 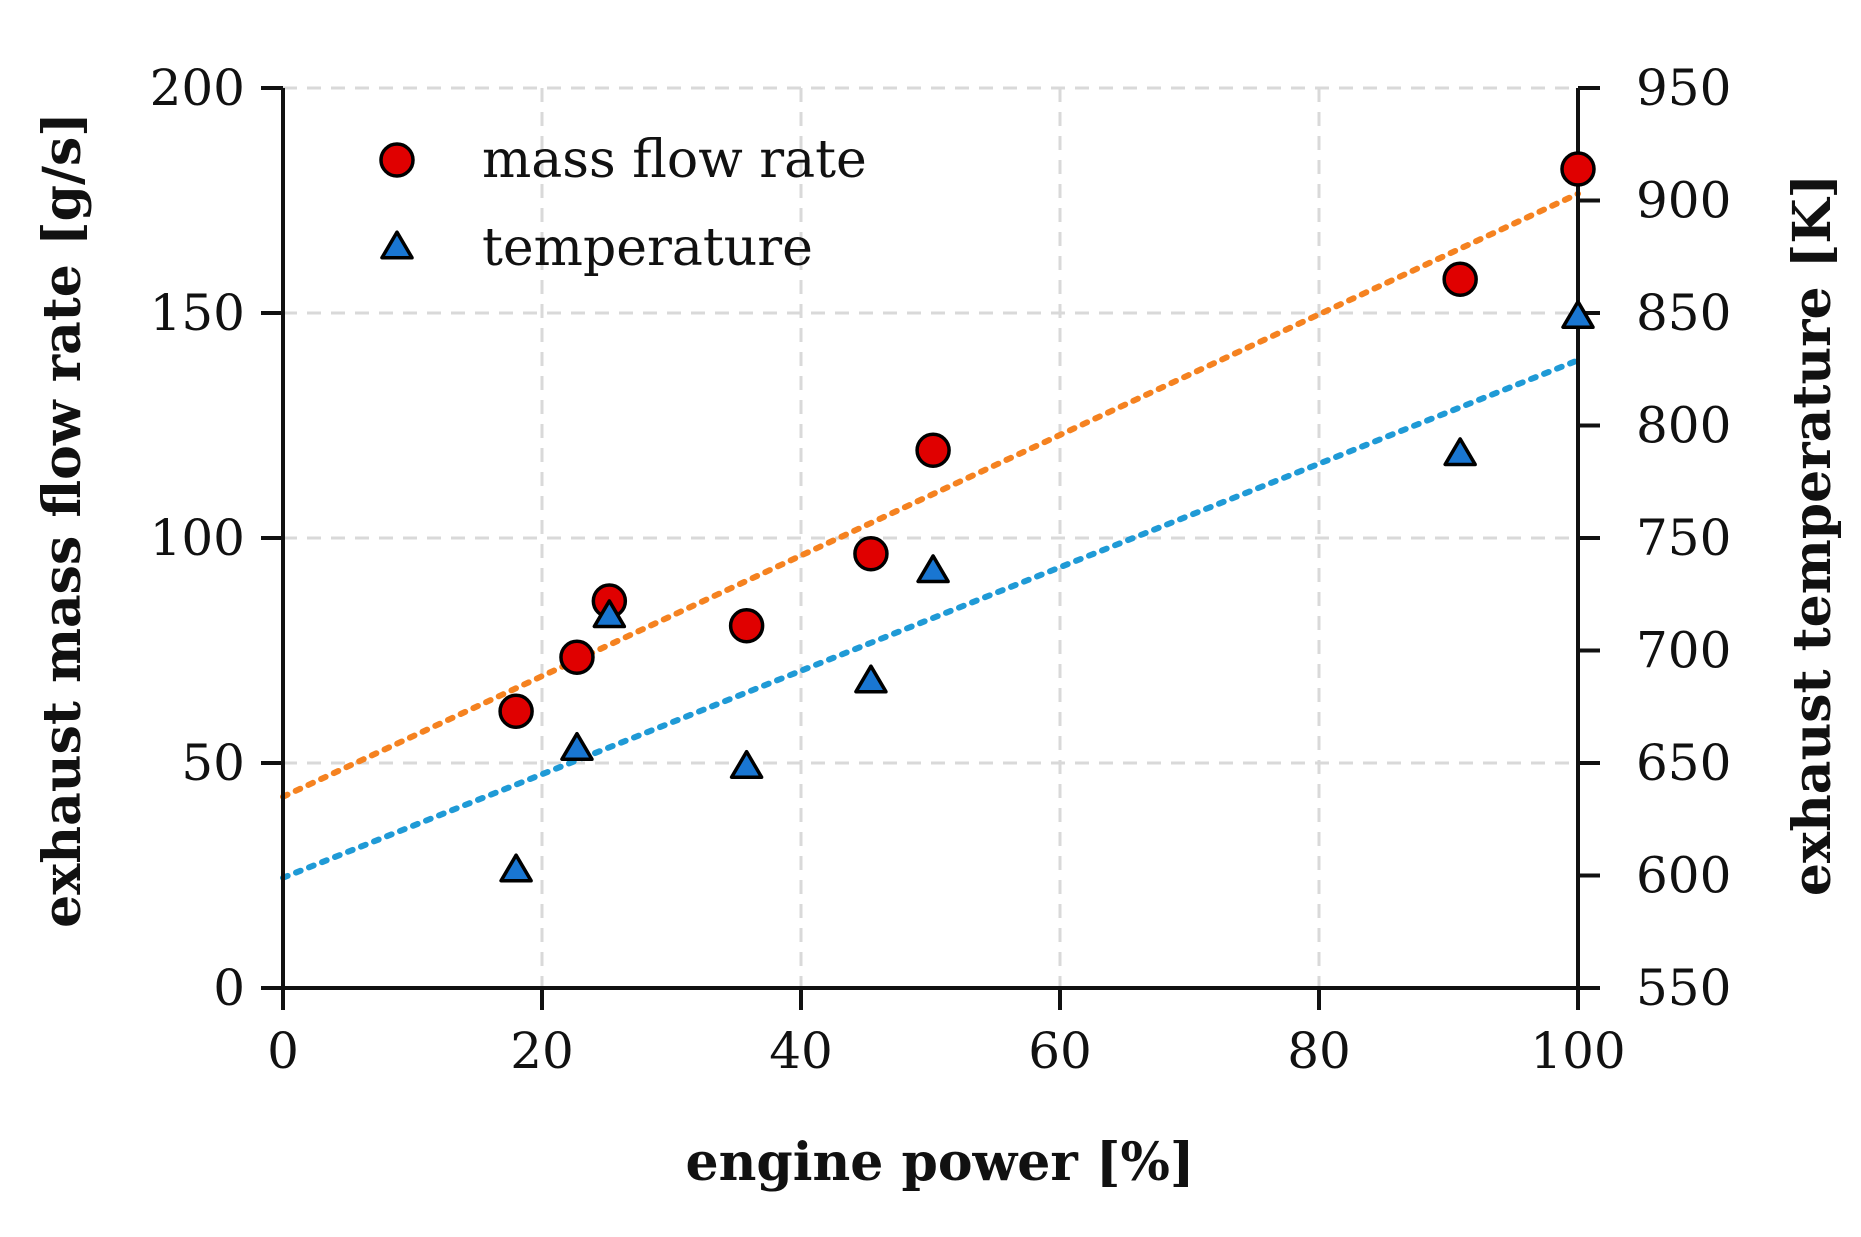 What do you see at coordinates (1683, 876) in the screenshot?
I see `y2-tick-label: 600` at bounding box center [1683, 876].